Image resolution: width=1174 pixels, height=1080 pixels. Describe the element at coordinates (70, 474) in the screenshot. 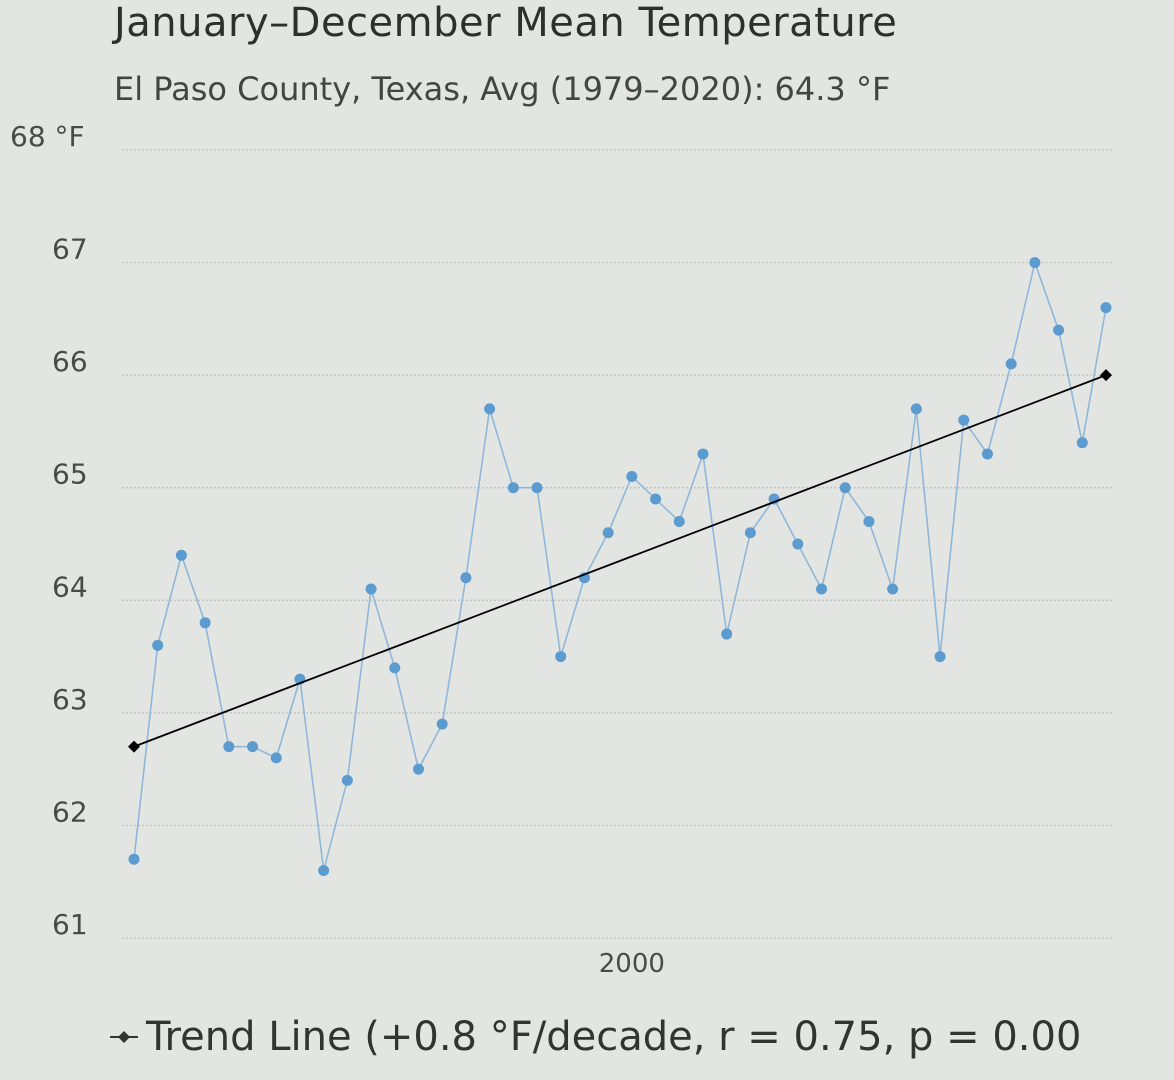

I see `y-tick-label: 65` at that location.